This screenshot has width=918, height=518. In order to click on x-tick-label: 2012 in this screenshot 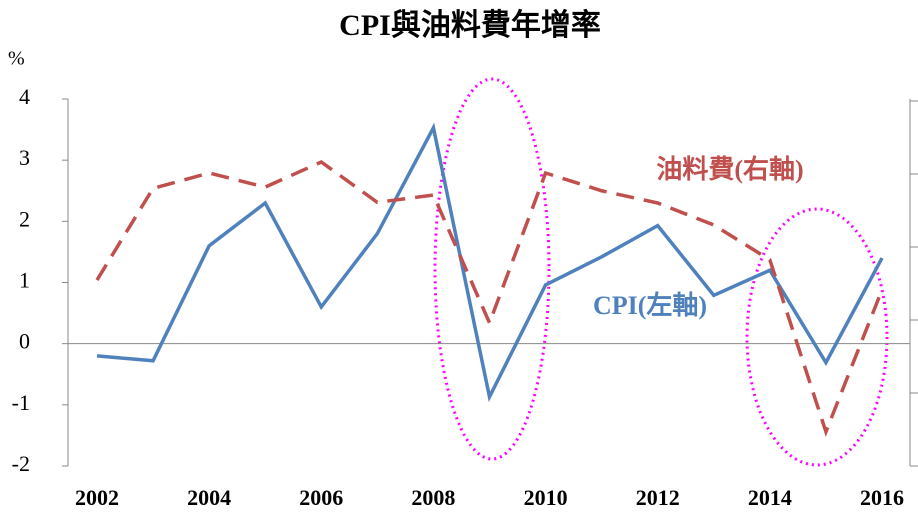, I will do `click(658, 497)`.